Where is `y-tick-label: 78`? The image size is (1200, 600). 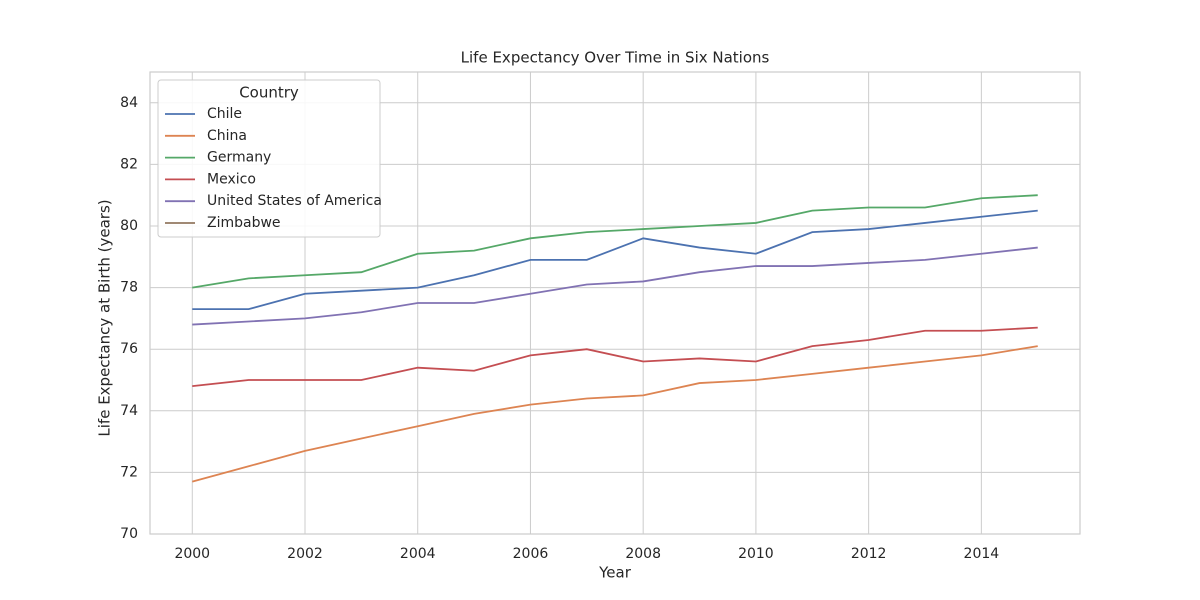
y-tick-label: 78 is located at coordinates (129, 288).